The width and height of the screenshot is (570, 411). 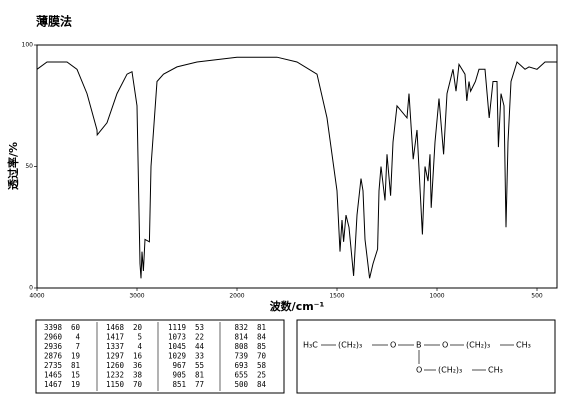 What do you see at coordinates (53, 365) in the screenshot?
I see `wavenumber-cell: 2735` at bounding box center [53, 365].